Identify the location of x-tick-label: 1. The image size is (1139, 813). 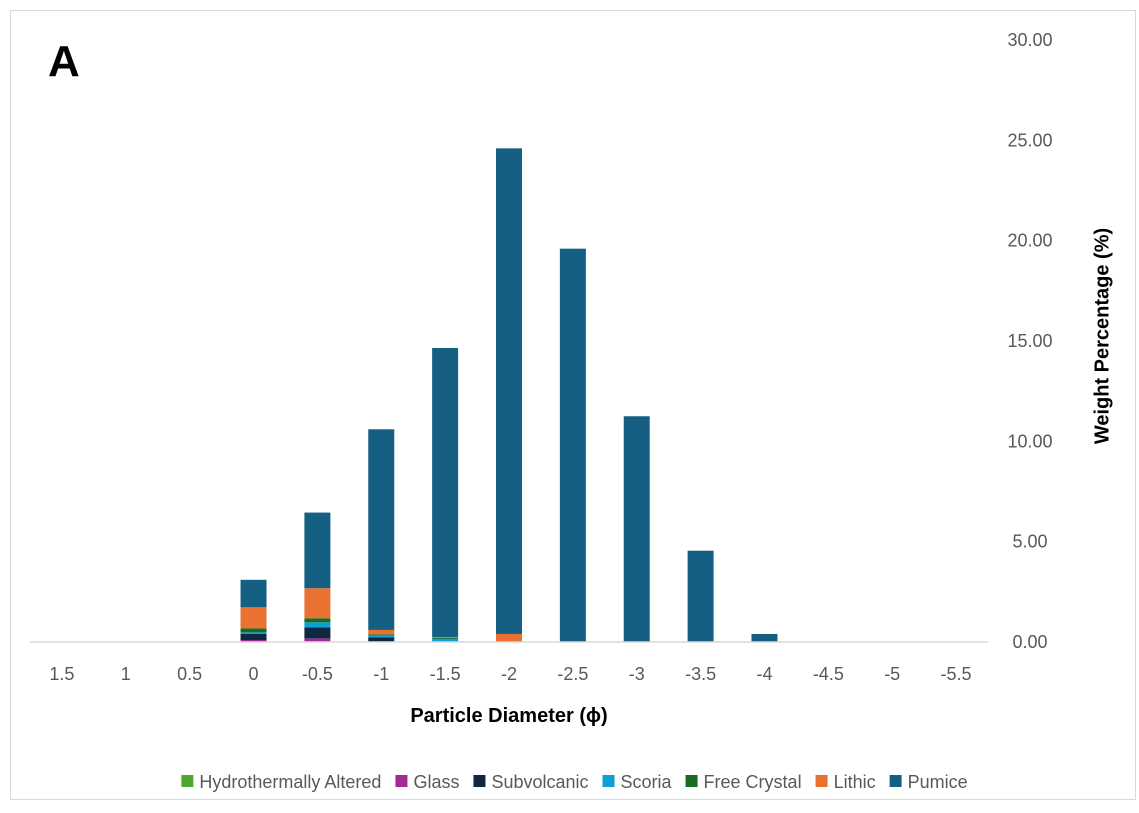
(126, 674).